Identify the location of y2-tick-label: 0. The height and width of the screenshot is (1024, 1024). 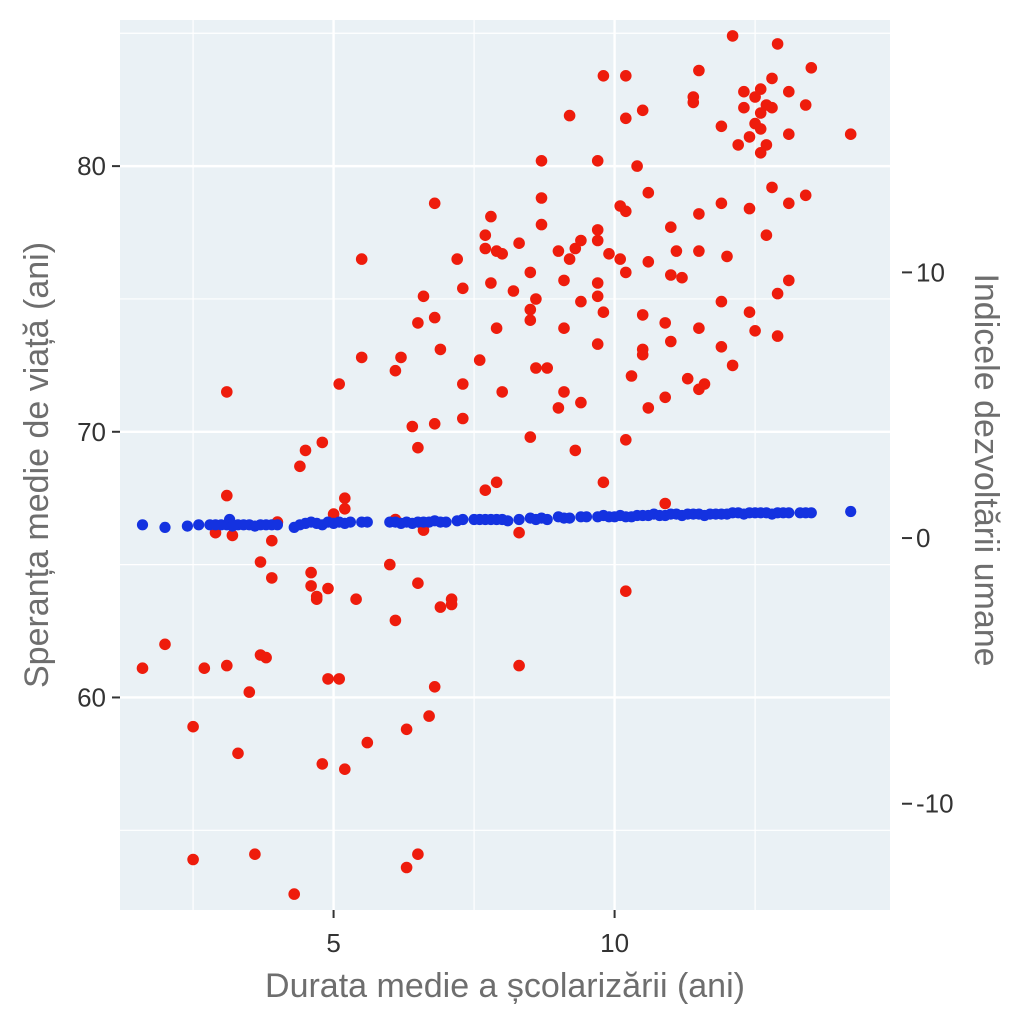
(923, 538).